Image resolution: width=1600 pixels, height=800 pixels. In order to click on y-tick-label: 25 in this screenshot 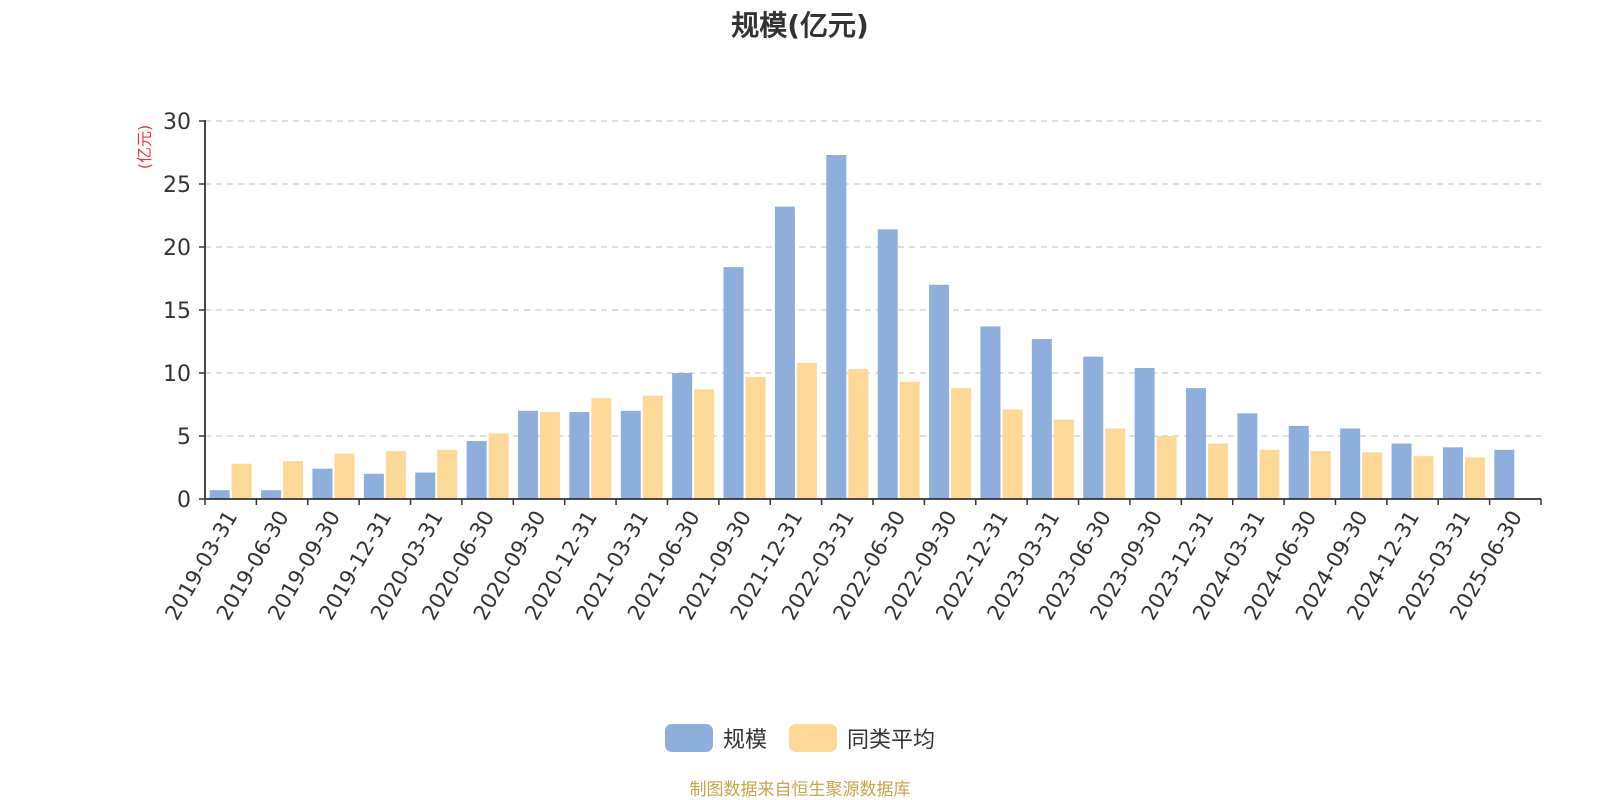, I will do `click(177, 185)`.